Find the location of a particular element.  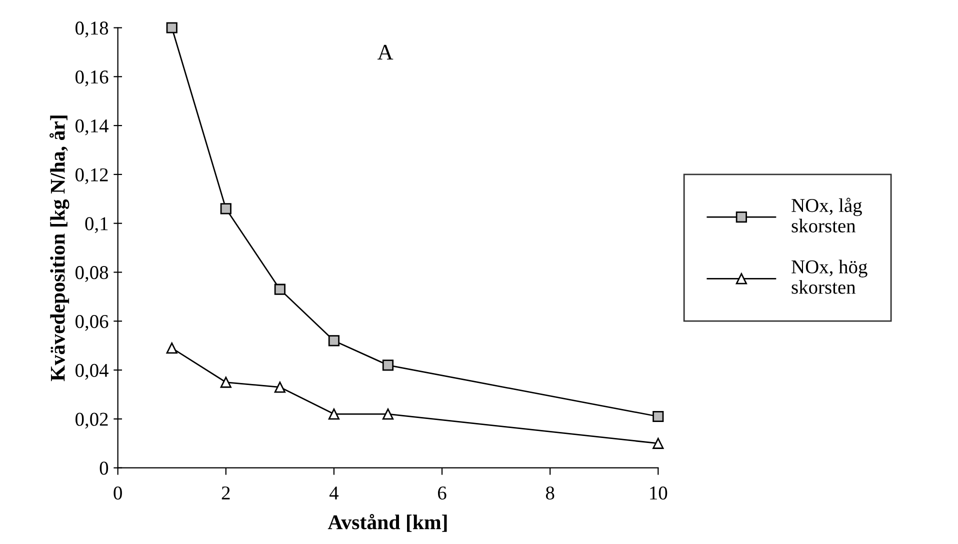

y-tick-label: 0,04 is located at coordinates (92, 372).